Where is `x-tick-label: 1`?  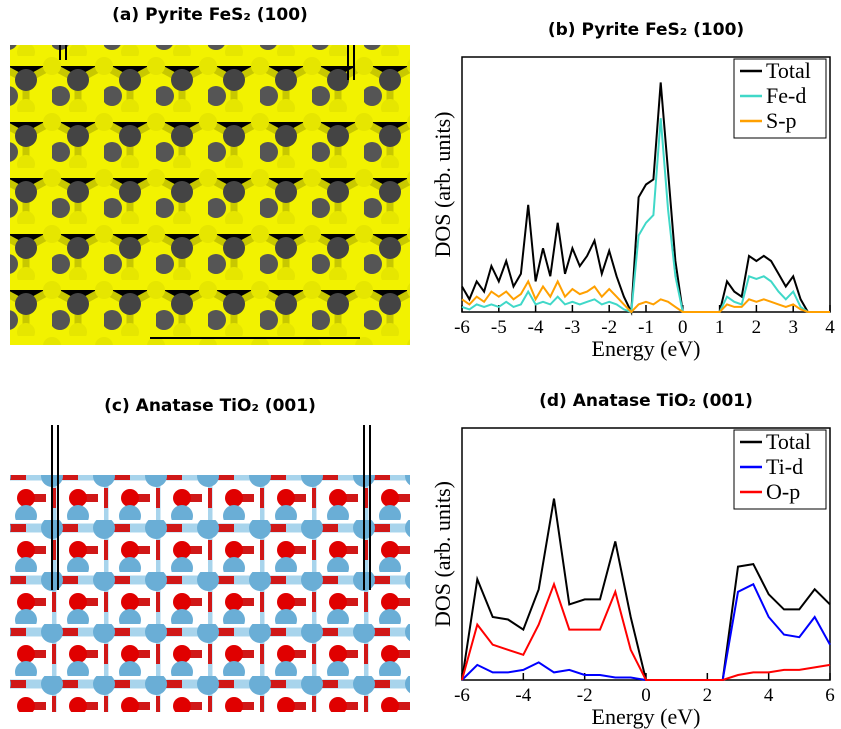 x-tick-label: 1 is located at coordinates (720, 327).